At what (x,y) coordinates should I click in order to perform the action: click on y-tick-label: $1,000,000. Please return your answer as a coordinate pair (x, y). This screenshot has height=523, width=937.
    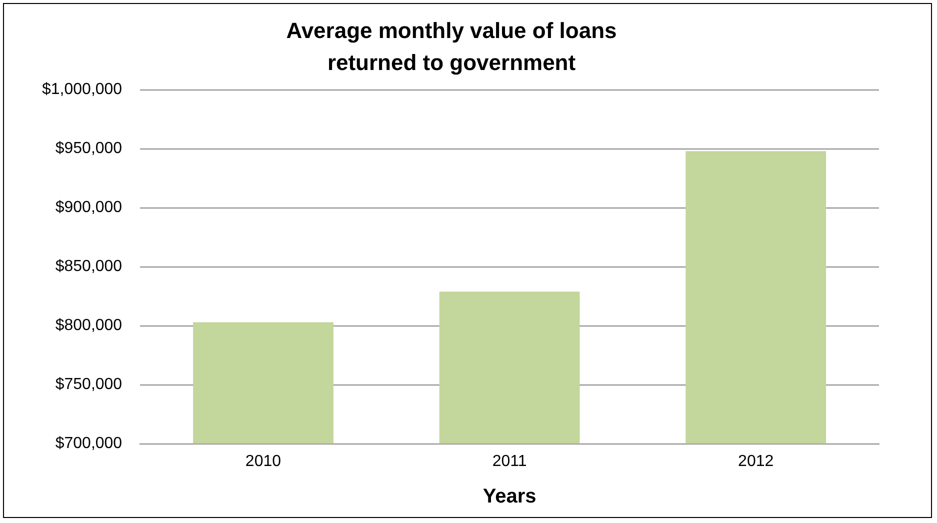
    Looking at the image, I should click on (82, 89).